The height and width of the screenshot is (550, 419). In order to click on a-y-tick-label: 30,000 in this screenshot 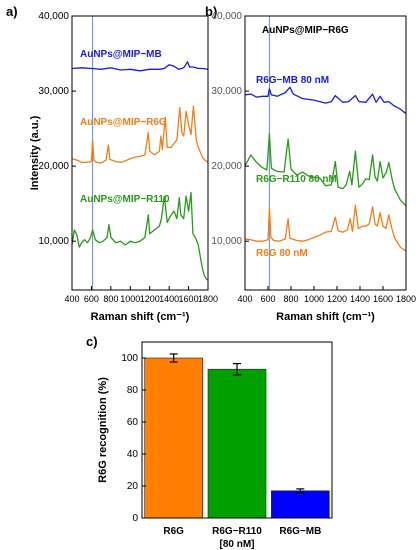, I will do `click(53, 91)`.